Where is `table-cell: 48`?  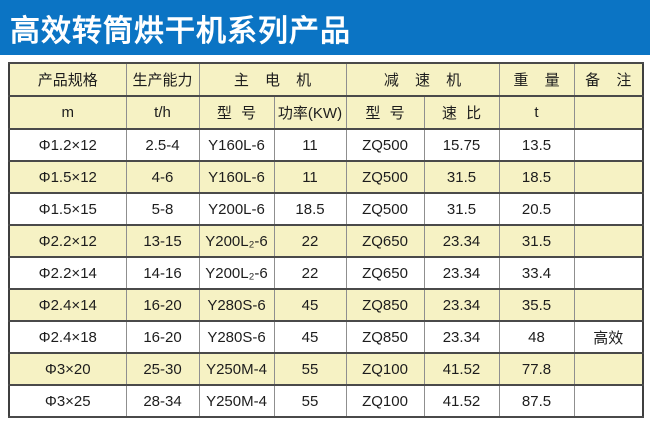 table-cell: 48 is located at coordinates (536, 337).